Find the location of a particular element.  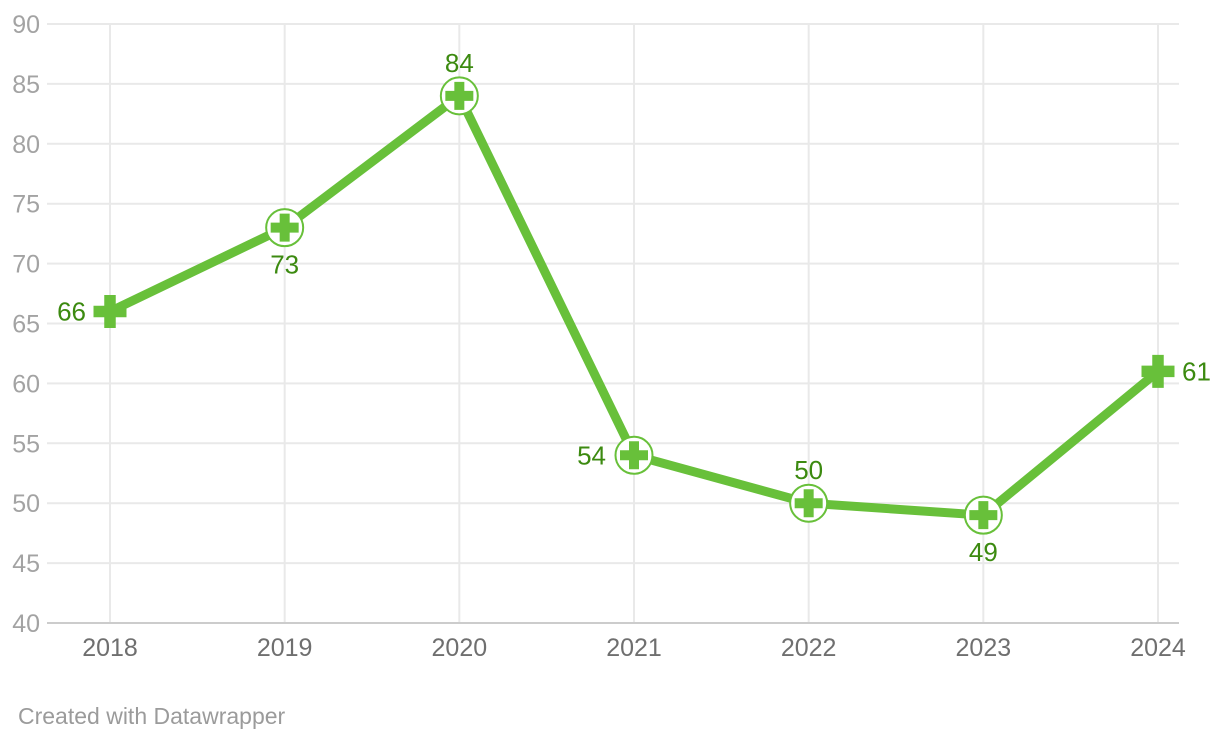

y-tick-label: 40 is located at coordinates (26, 624).